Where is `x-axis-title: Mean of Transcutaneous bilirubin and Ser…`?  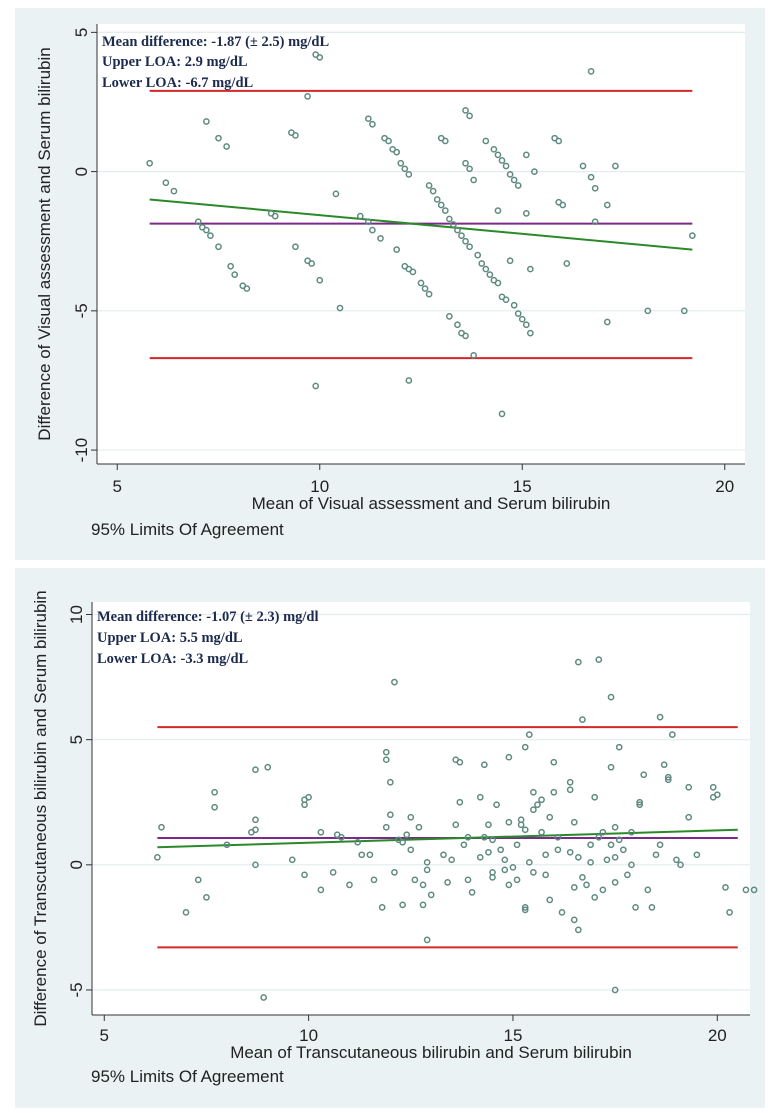 x-axis-title: Mean of Transcutaneous bilirubin and Ser… is located at coordinates (431, 1052).